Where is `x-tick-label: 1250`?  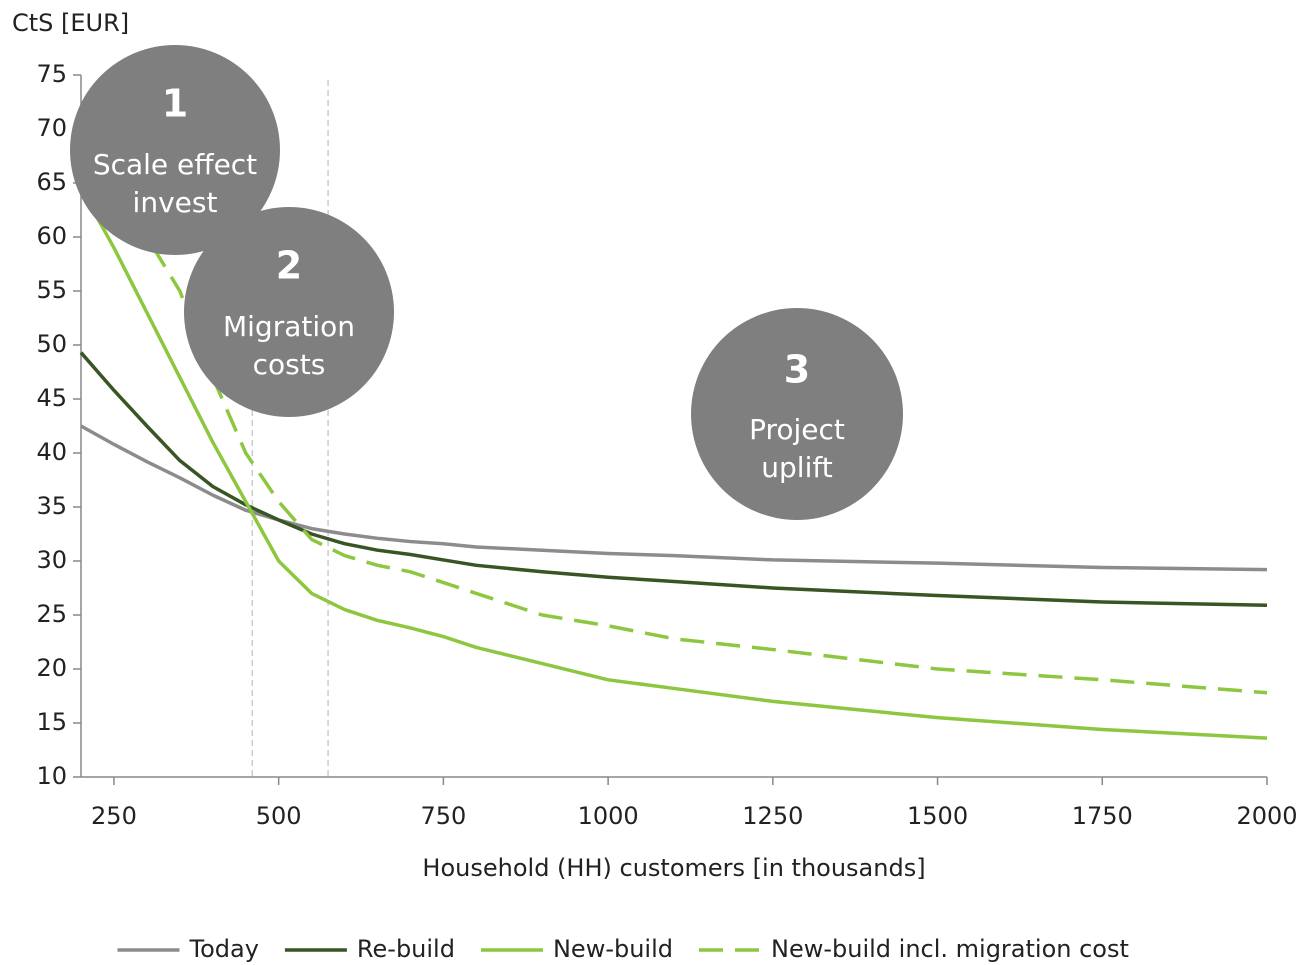
x-tick-label: 1250 is located at coordinates (772, 816).